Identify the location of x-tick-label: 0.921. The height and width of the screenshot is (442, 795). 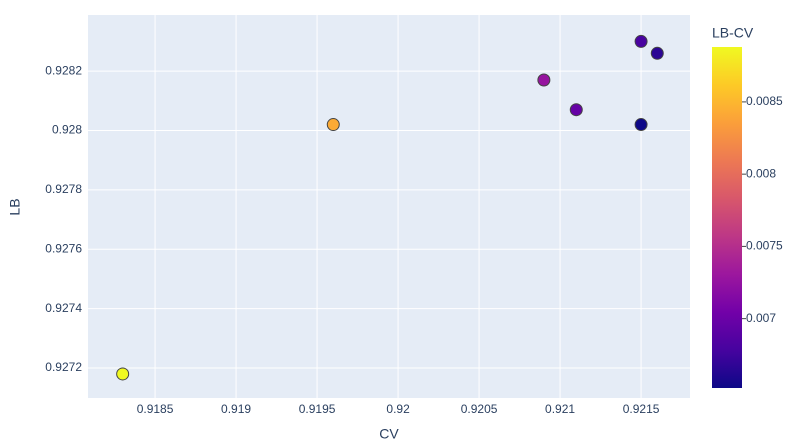
(560, 409).